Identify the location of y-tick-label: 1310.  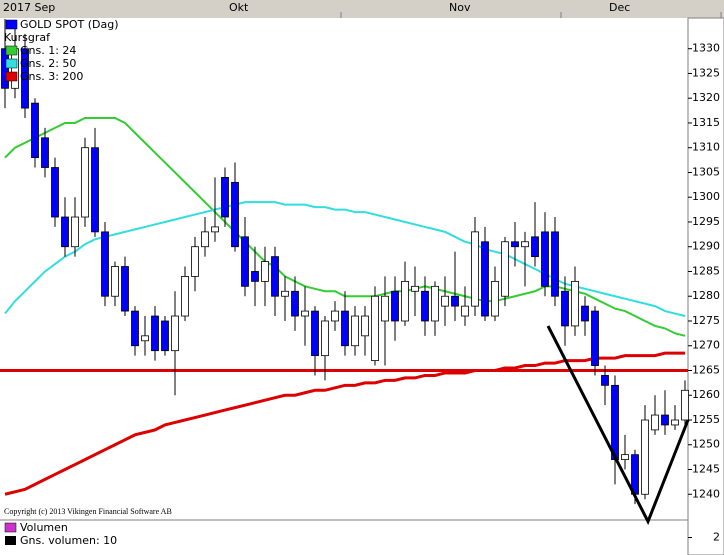
(706, 147).